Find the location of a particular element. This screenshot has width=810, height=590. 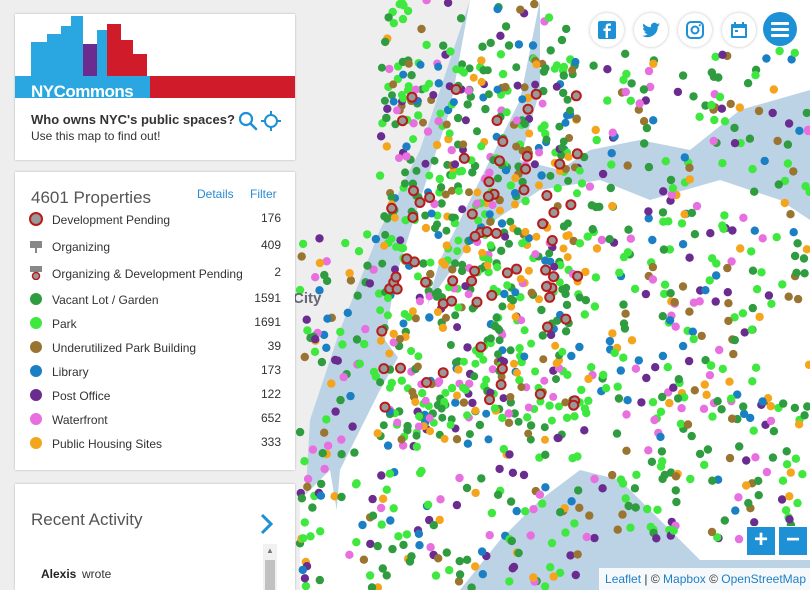

instagram-button is located at coordinates (695, 30).